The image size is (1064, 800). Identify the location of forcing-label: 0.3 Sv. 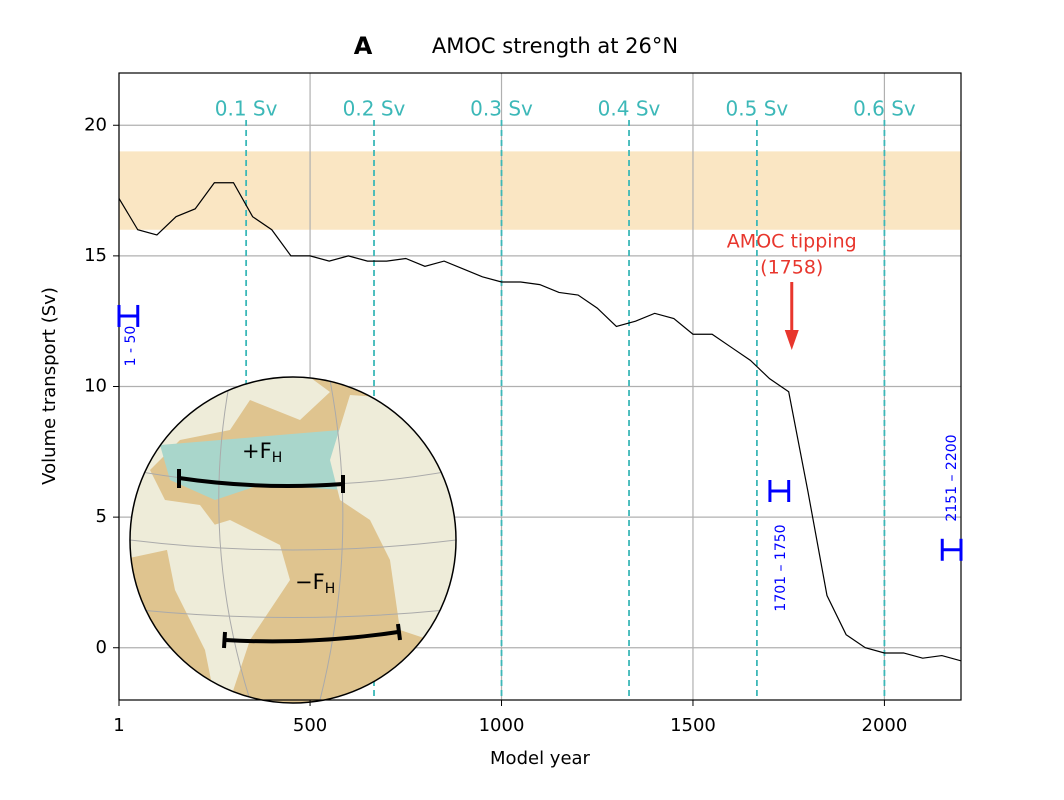
(501, 109).